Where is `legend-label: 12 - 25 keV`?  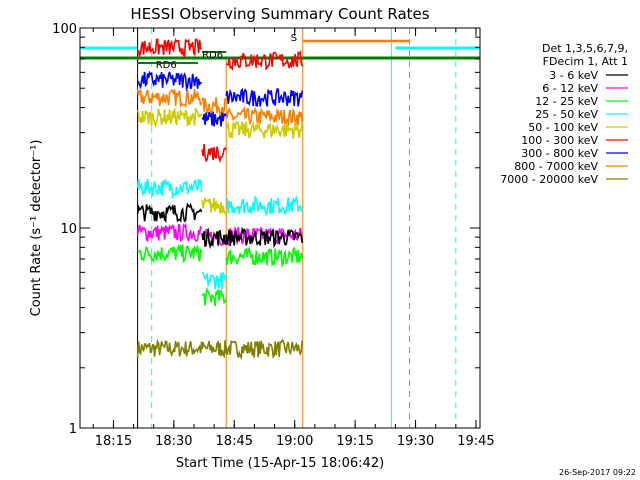
legend-label: 12 - 25 keV is located at coordinates (566, 101).